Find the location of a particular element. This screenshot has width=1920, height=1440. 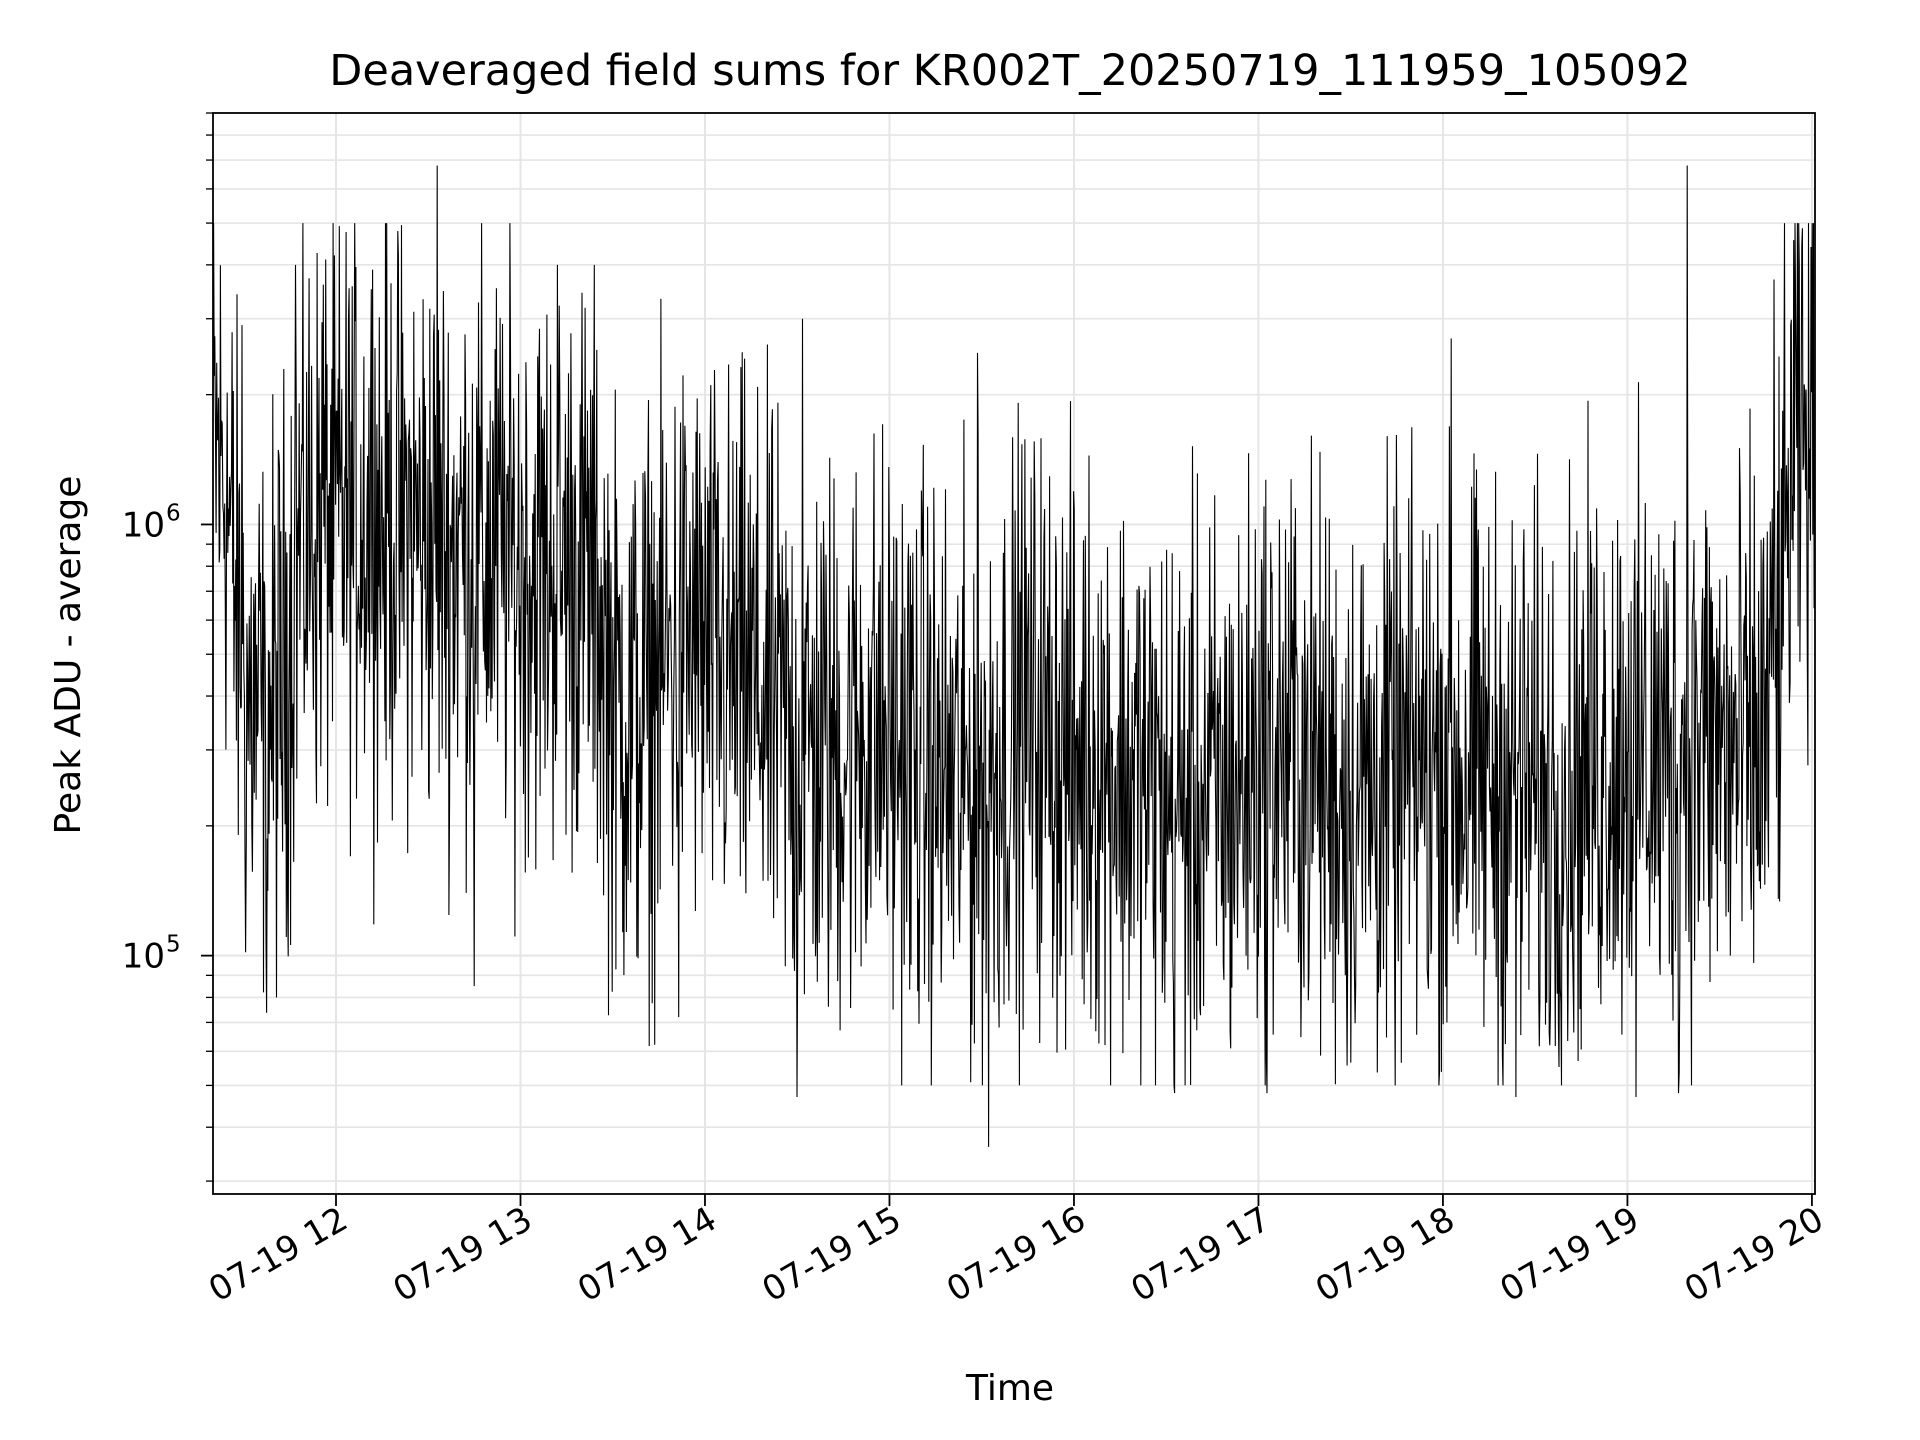

y-axis-label: Peak ADU - average is located at coordinates (68, 655).